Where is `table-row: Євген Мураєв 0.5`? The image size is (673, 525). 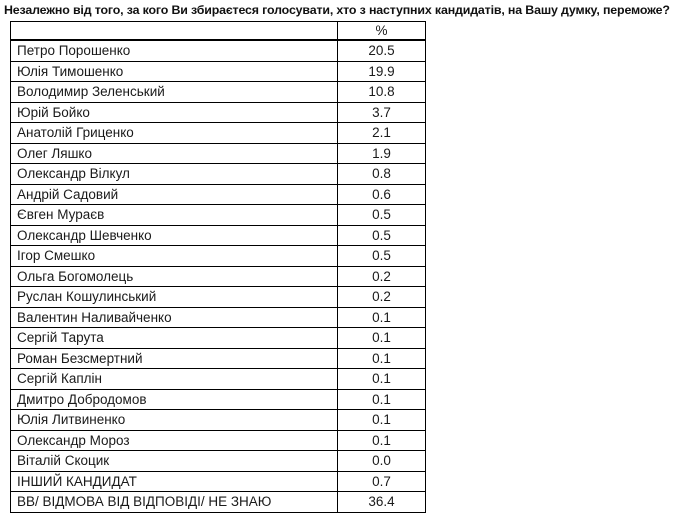 table-row: Євген Мураєв 0.5 is located at coordinates (218, 215).